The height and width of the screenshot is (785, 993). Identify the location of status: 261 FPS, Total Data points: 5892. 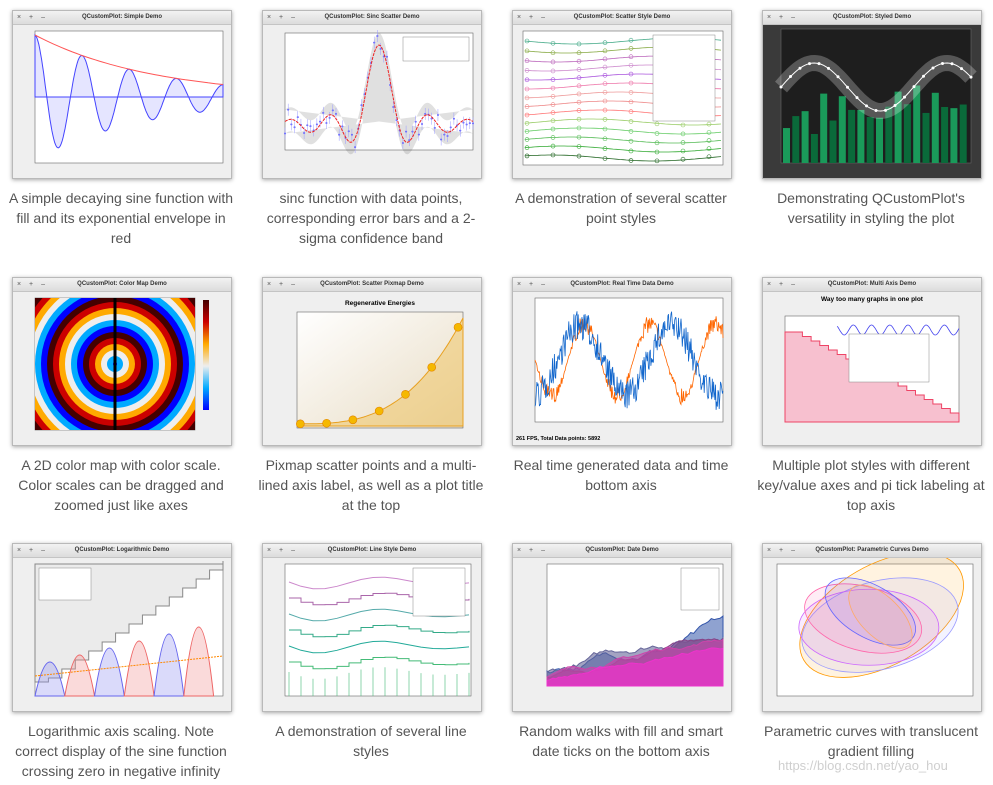
(558, 439).